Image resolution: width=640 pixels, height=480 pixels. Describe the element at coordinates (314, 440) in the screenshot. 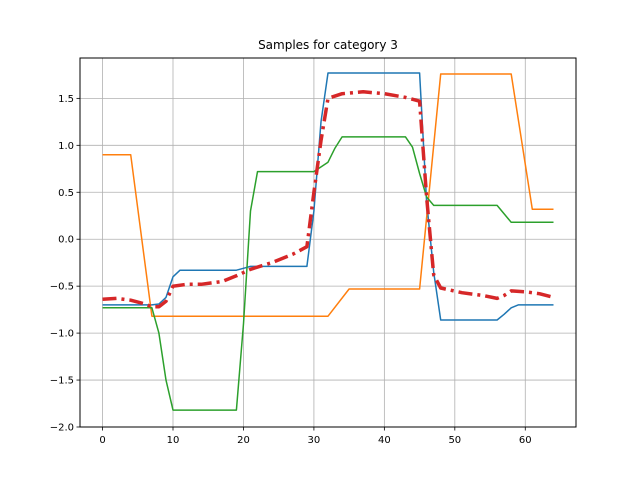

I see `x-tick-label: 30` at that location.